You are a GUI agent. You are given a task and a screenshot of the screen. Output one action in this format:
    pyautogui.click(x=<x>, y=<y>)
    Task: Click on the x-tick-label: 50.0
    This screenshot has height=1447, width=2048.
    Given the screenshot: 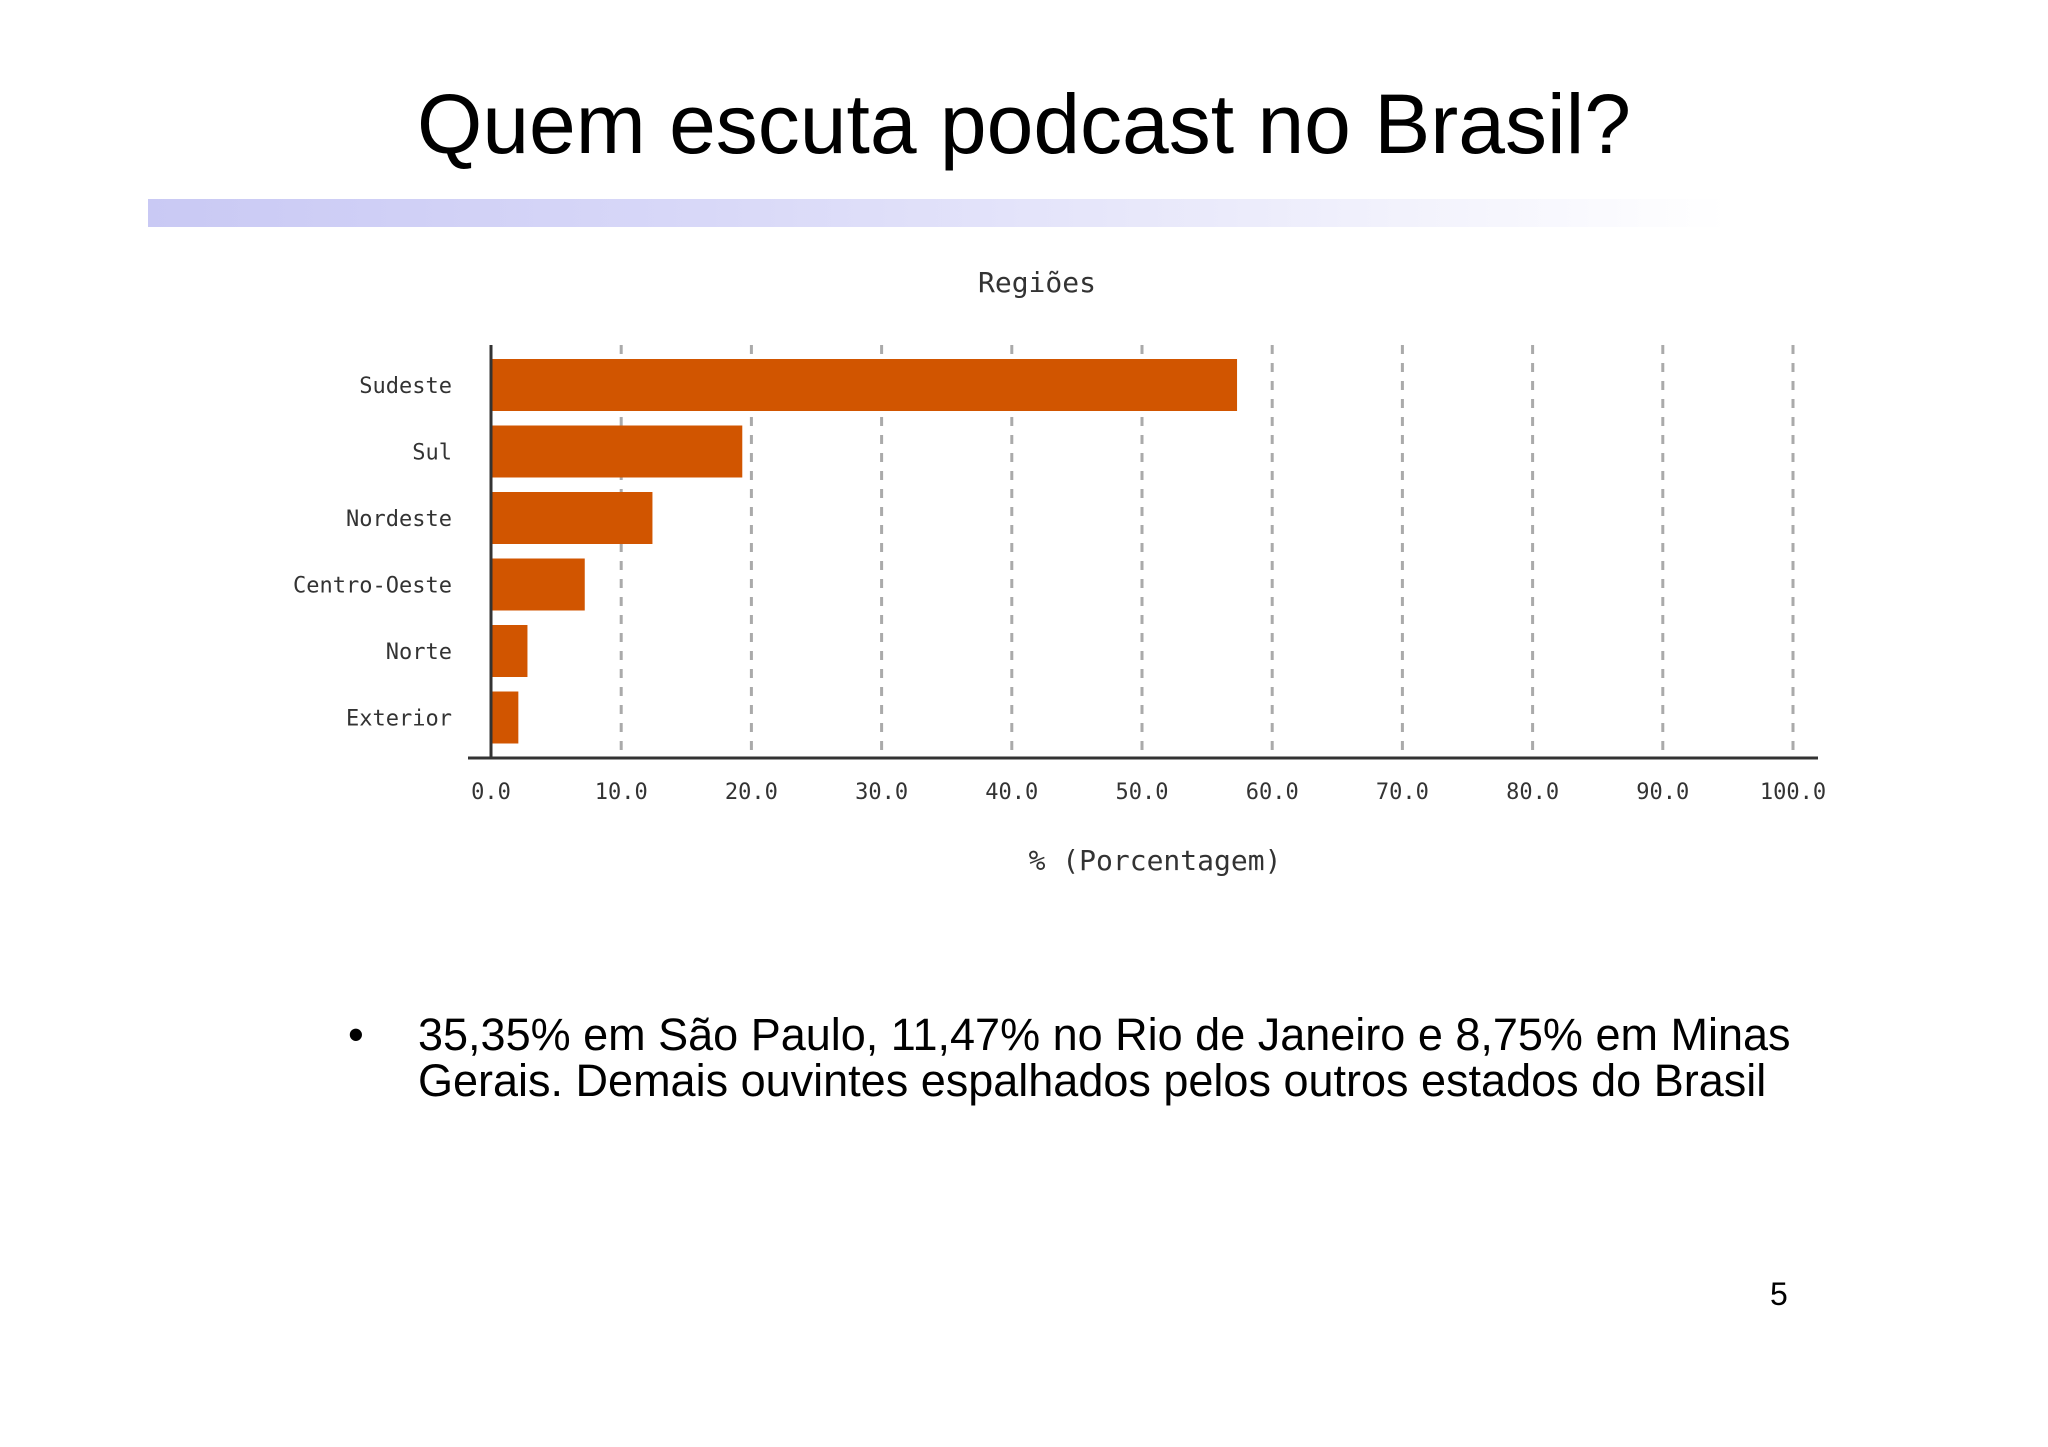 What is the action you would take?
    pyautogui.click(x=1142, y=792)
    